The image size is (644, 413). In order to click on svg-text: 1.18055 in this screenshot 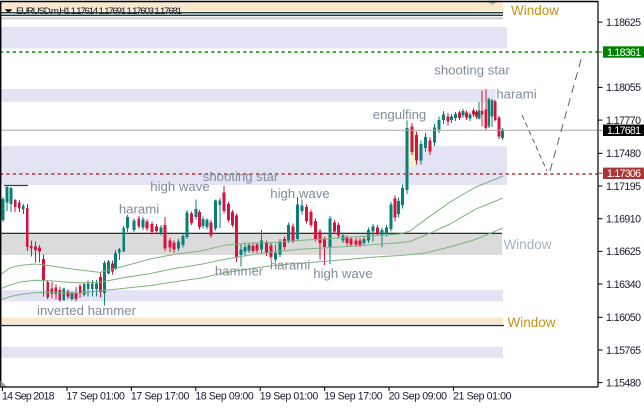, I will do `click(623, 88)`.